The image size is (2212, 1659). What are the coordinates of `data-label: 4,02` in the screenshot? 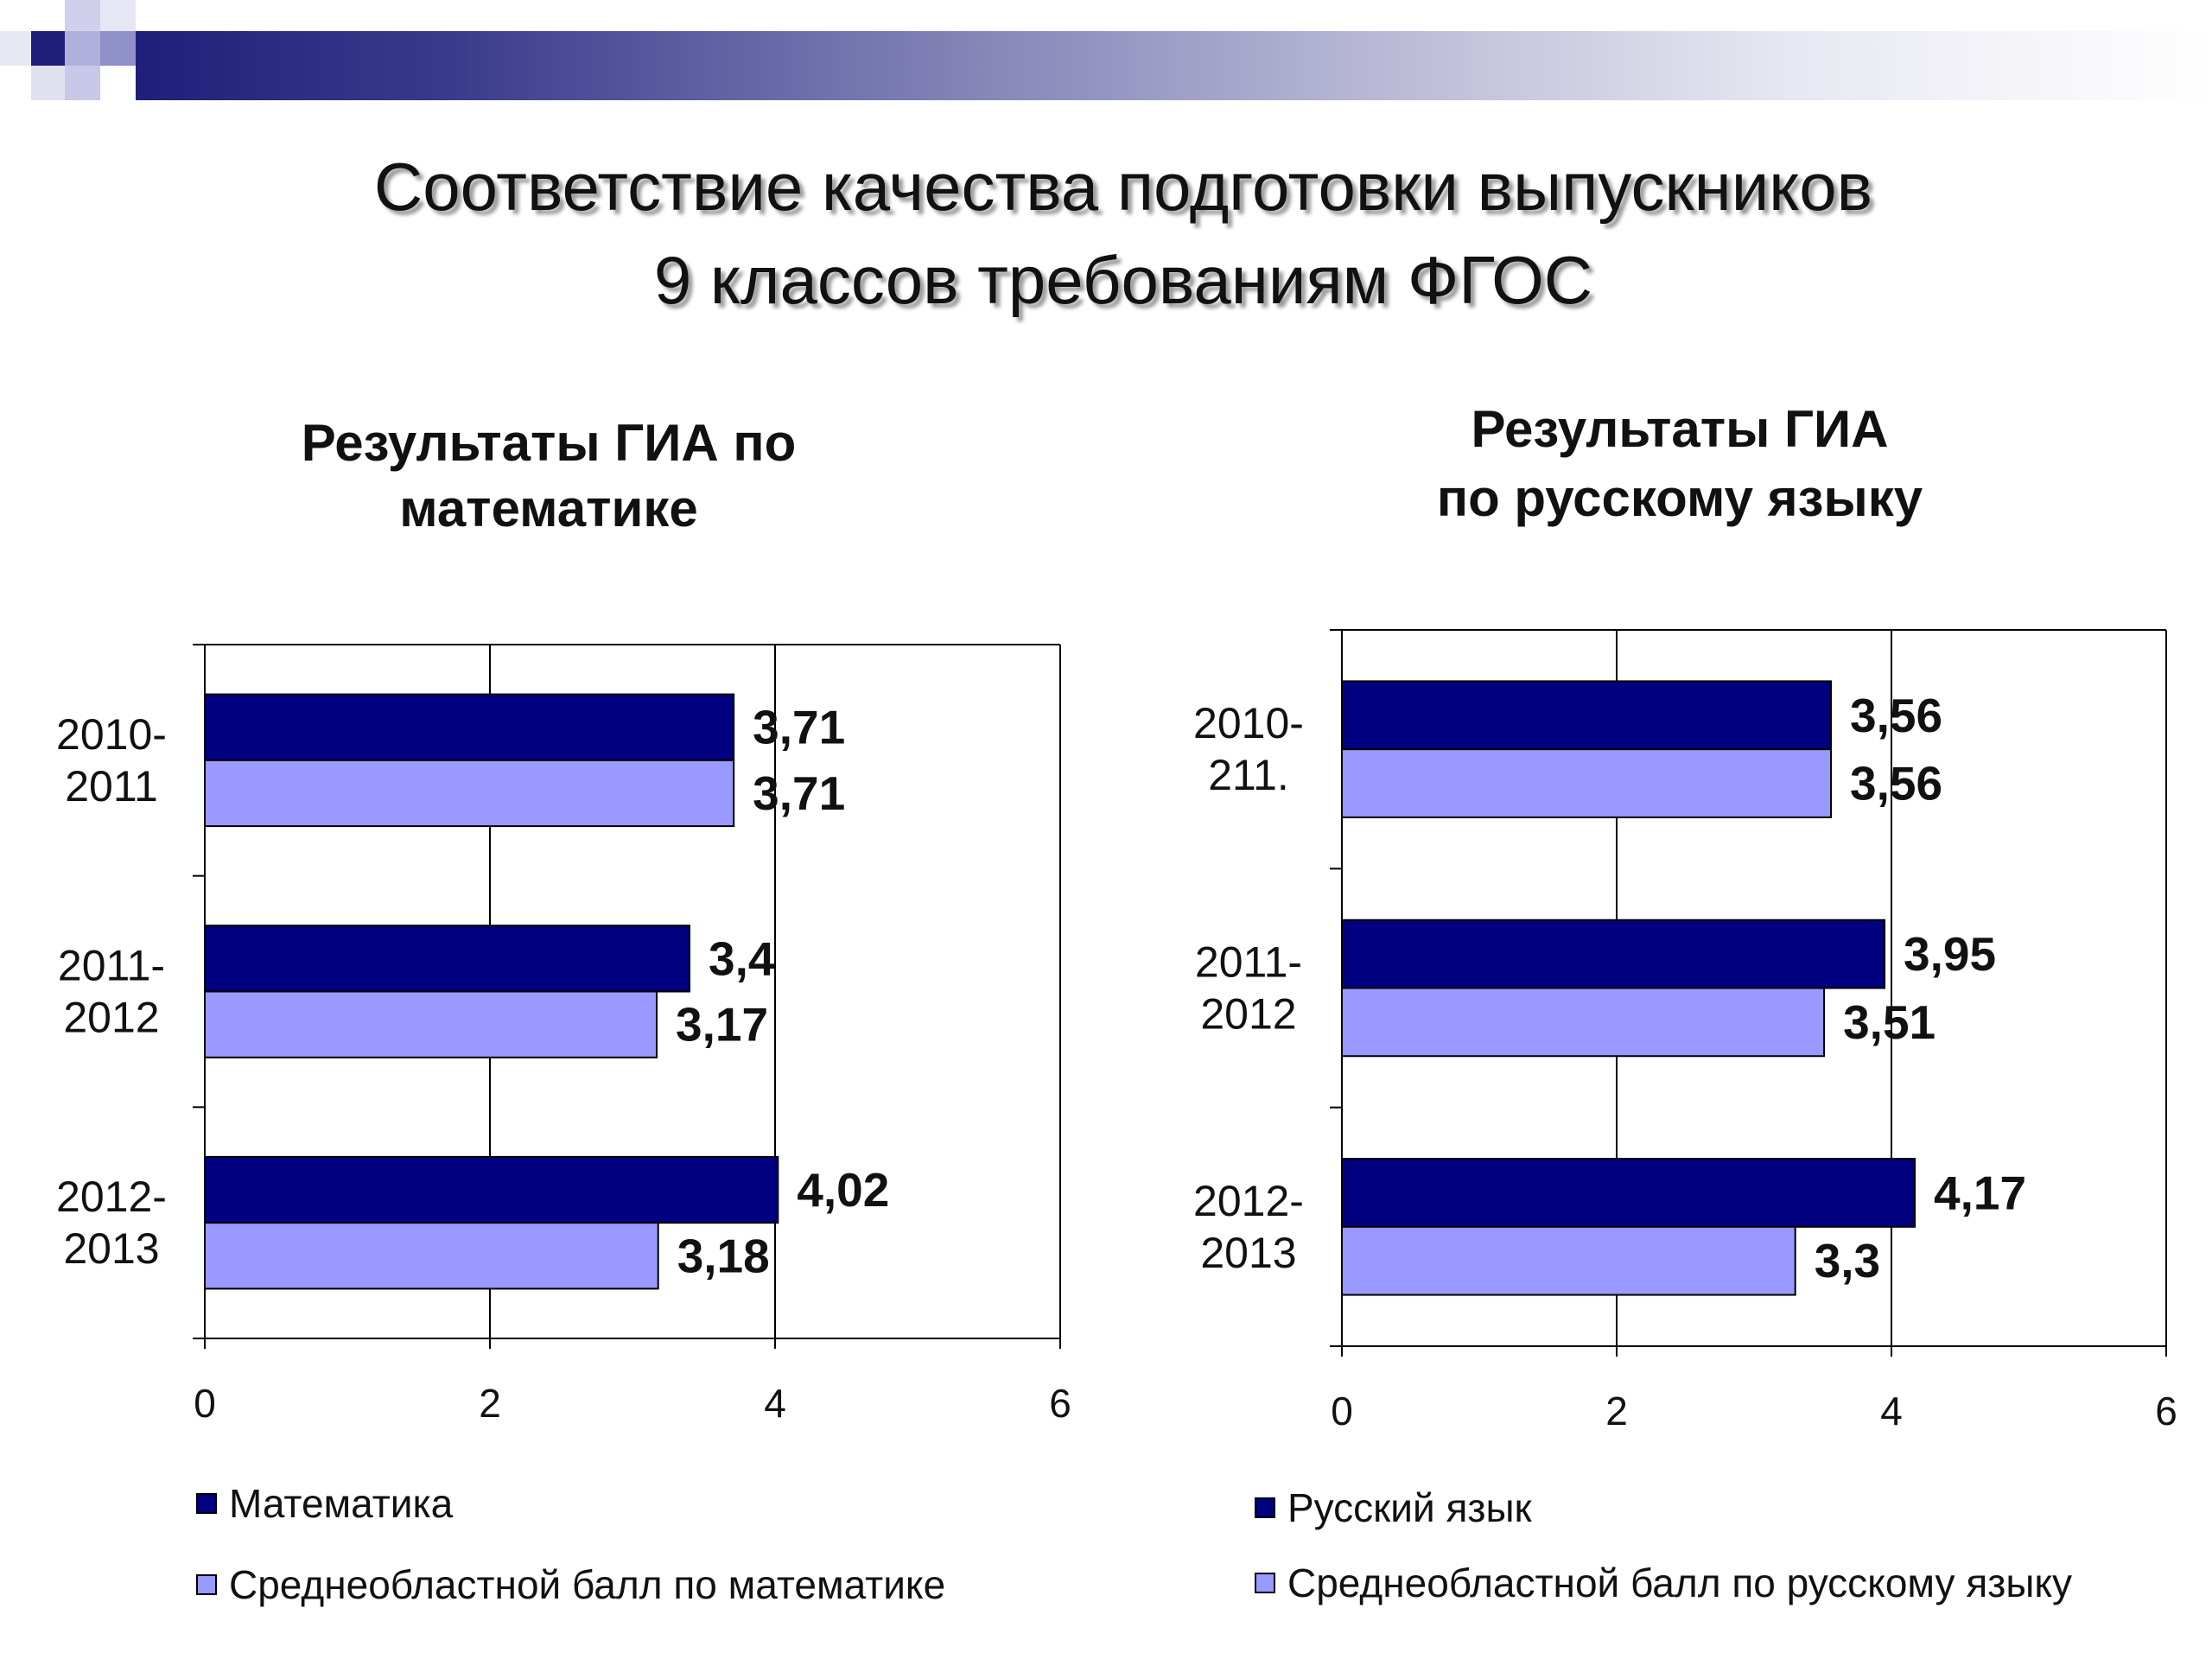 It's located at (843, 1190).